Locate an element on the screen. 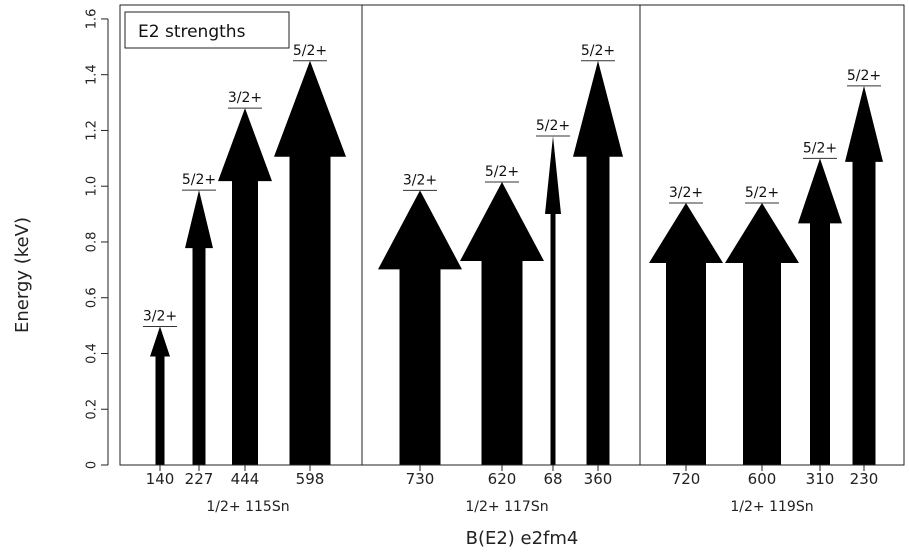 Image resolution: width=909 pixels, height=556 pixels. x-tick-label: 230 is located at coordinates (864, 479).